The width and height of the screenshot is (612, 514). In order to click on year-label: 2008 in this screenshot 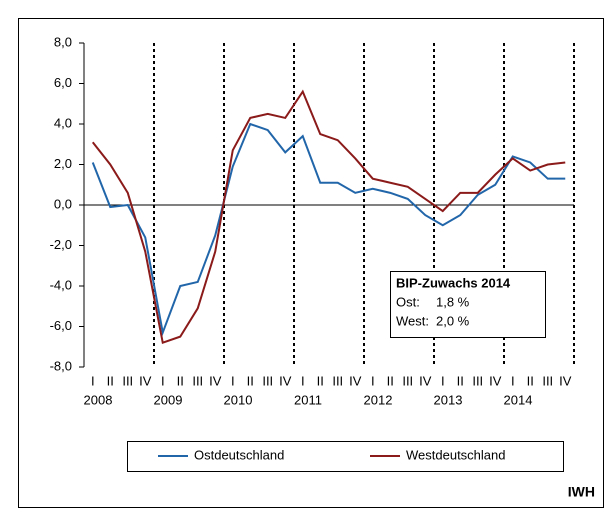, I will do `click(98, 399)`.